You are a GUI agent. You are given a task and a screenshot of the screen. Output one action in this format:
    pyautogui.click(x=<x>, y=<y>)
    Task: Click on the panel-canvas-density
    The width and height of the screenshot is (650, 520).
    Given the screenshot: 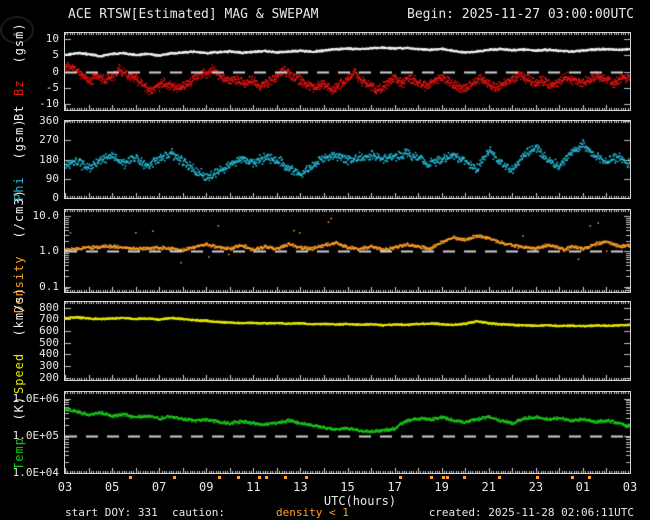 What is the action you would take?
    pyautogui.click(x=347, y=251)
    